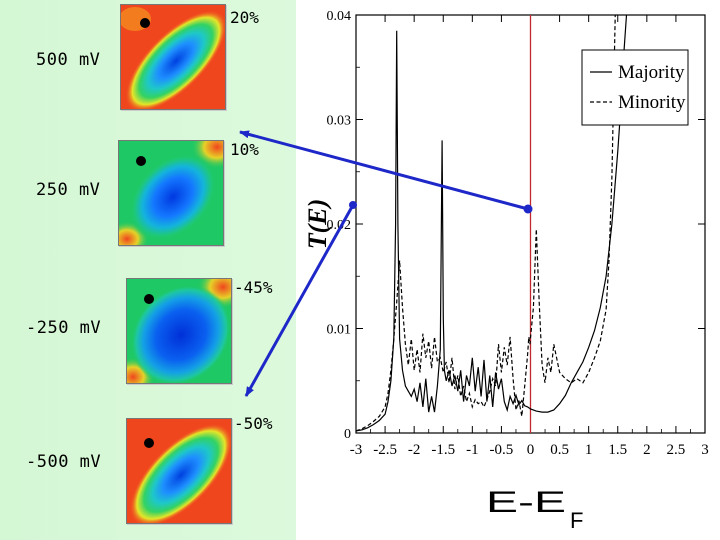  I want to click on percent-label-neg500: -50%, so click(253, 423).